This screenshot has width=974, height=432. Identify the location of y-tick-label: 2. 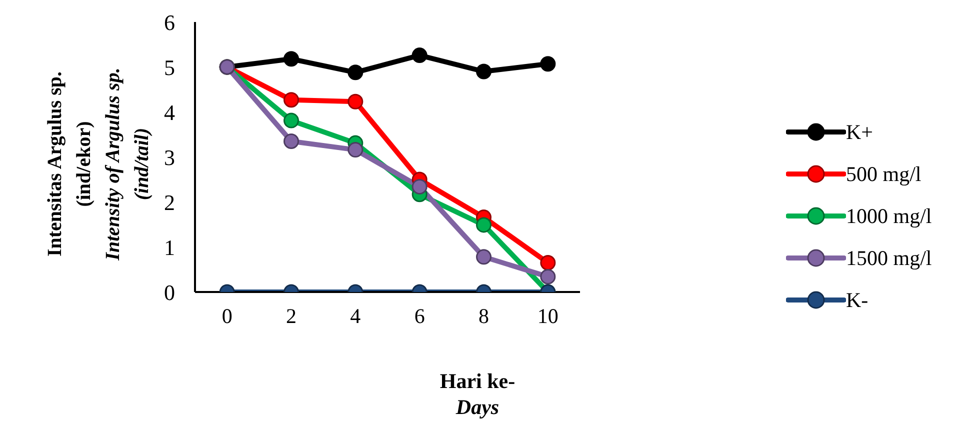
(169, 202).